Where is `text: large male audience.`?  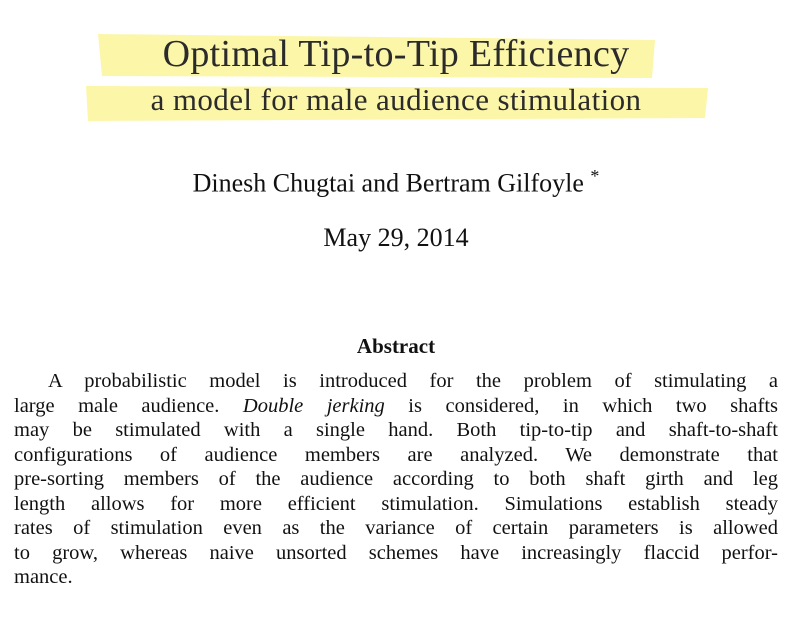
text: large male audience. is located at coordinates (128, 406).